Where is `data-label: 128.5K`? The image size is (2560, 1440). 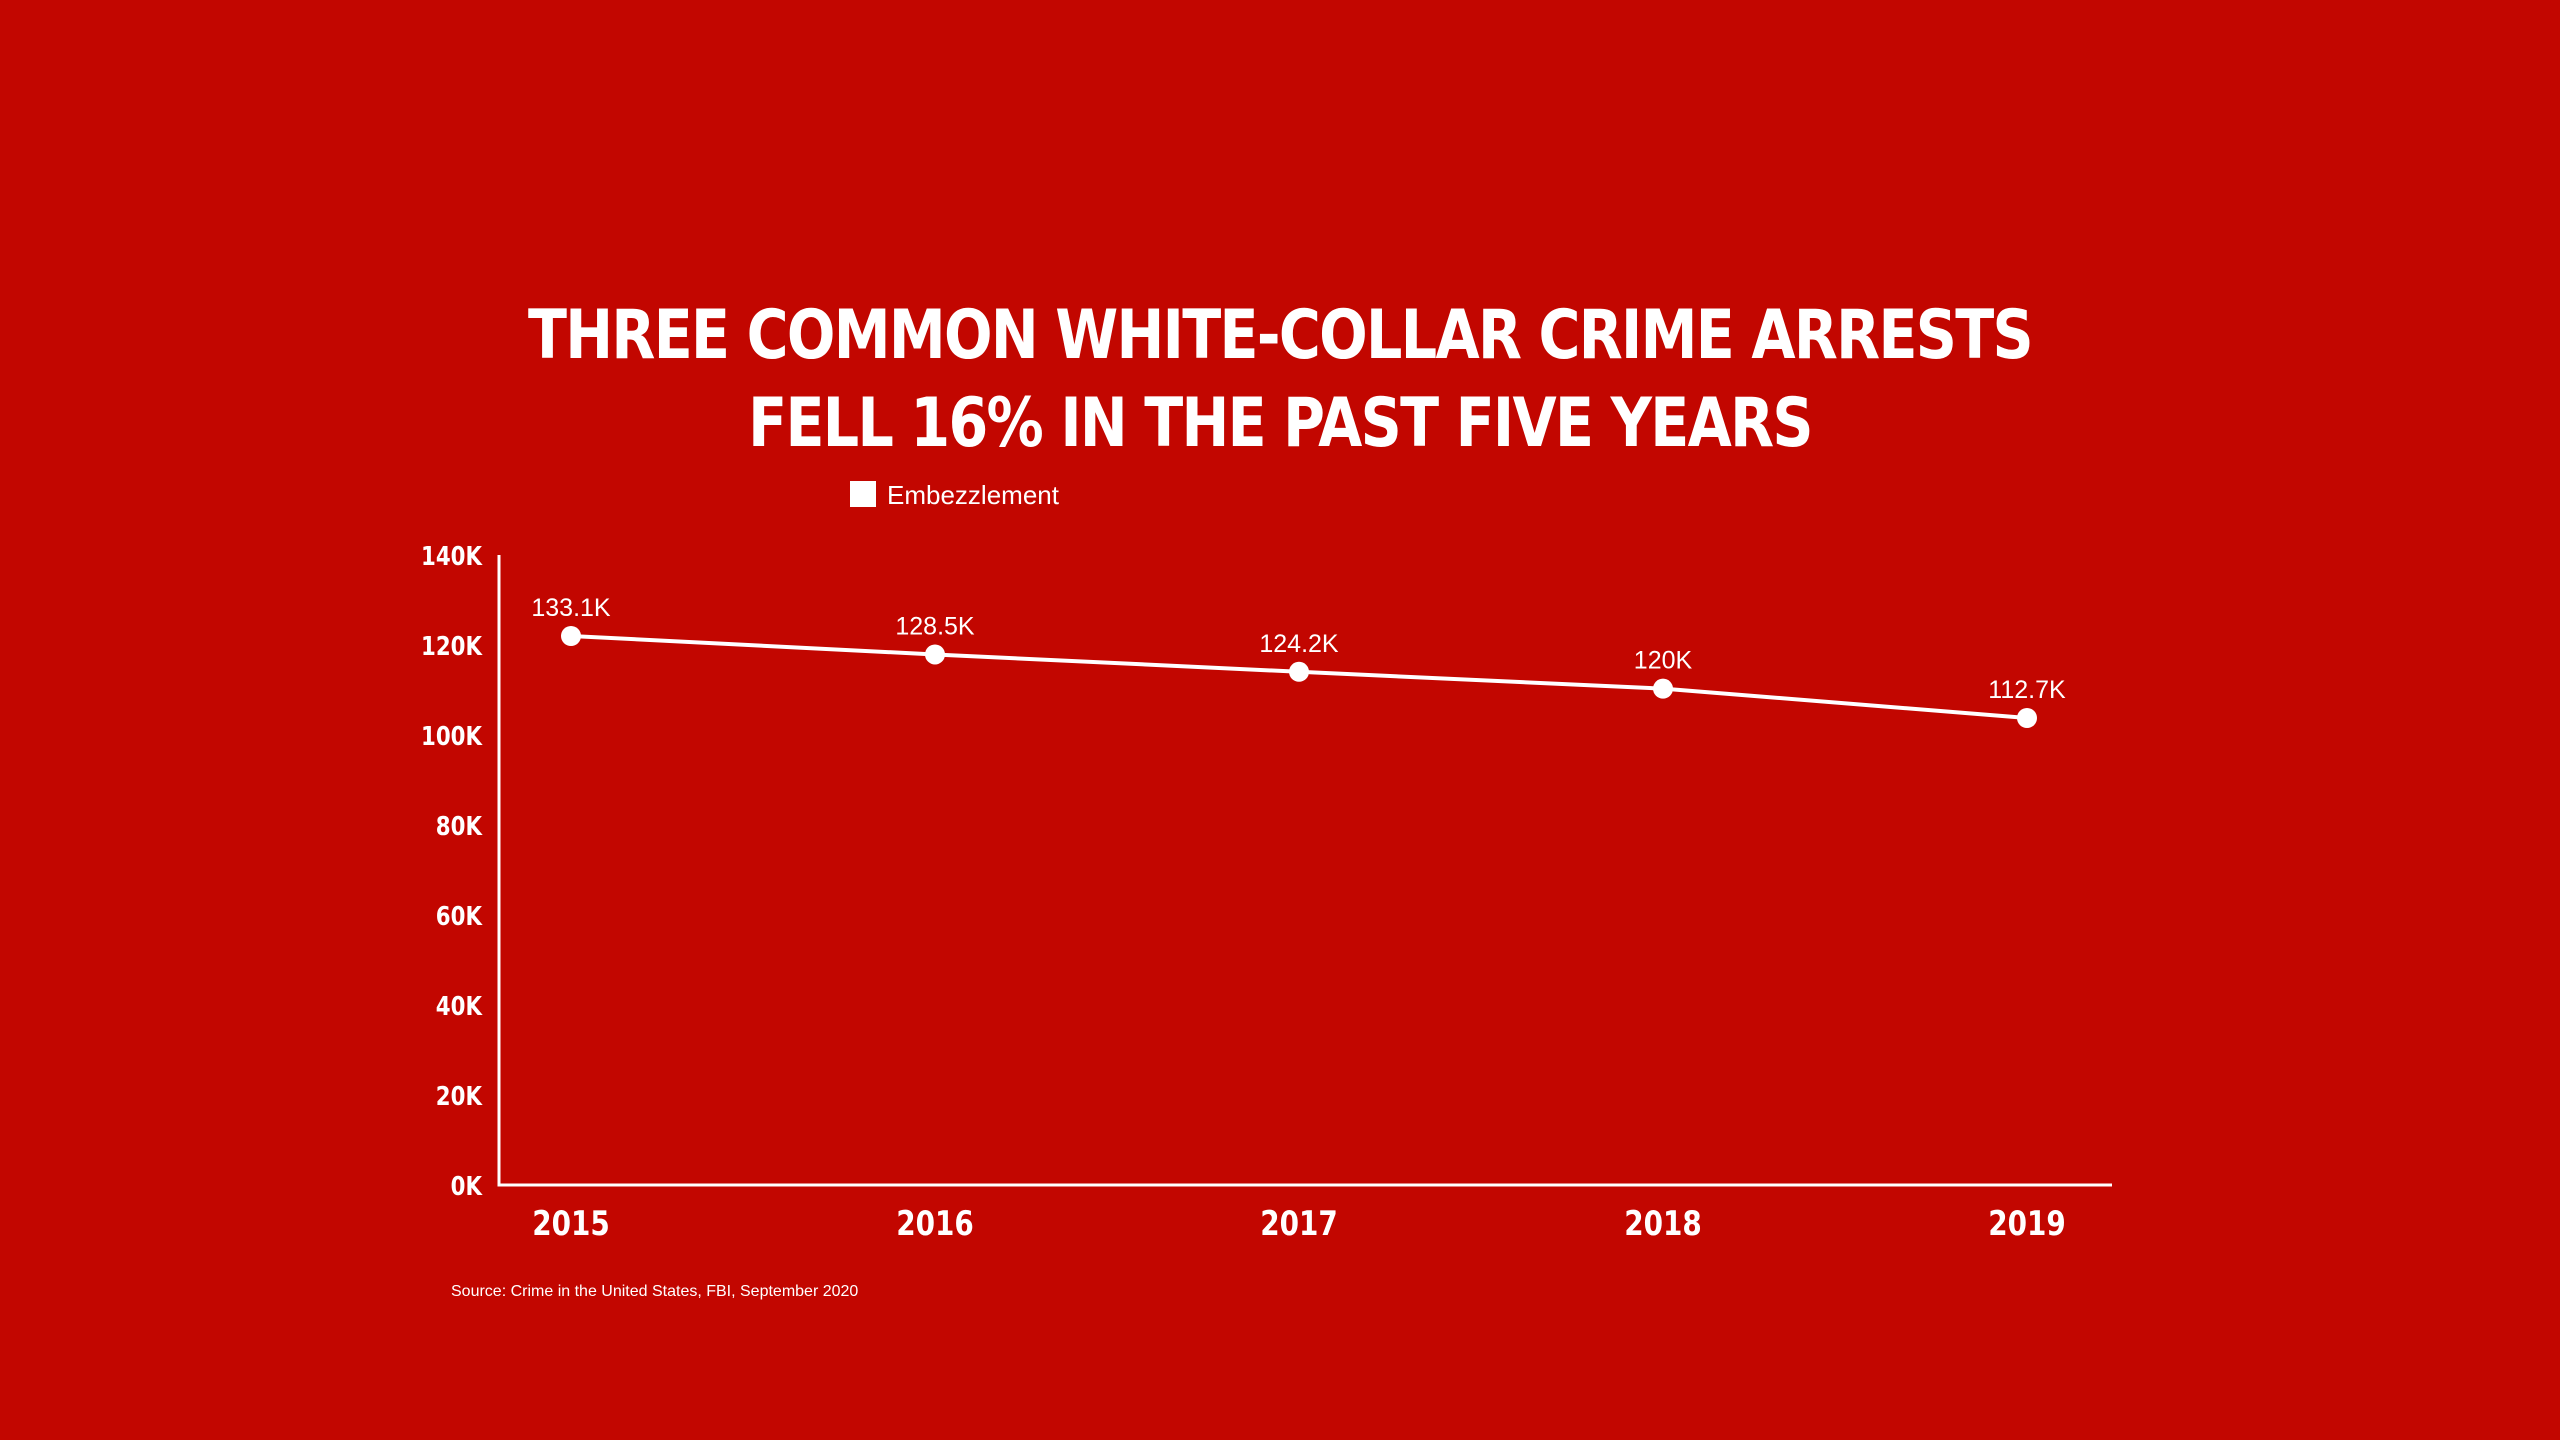 data-label: 128.5K is located at coordinates (935, 626).